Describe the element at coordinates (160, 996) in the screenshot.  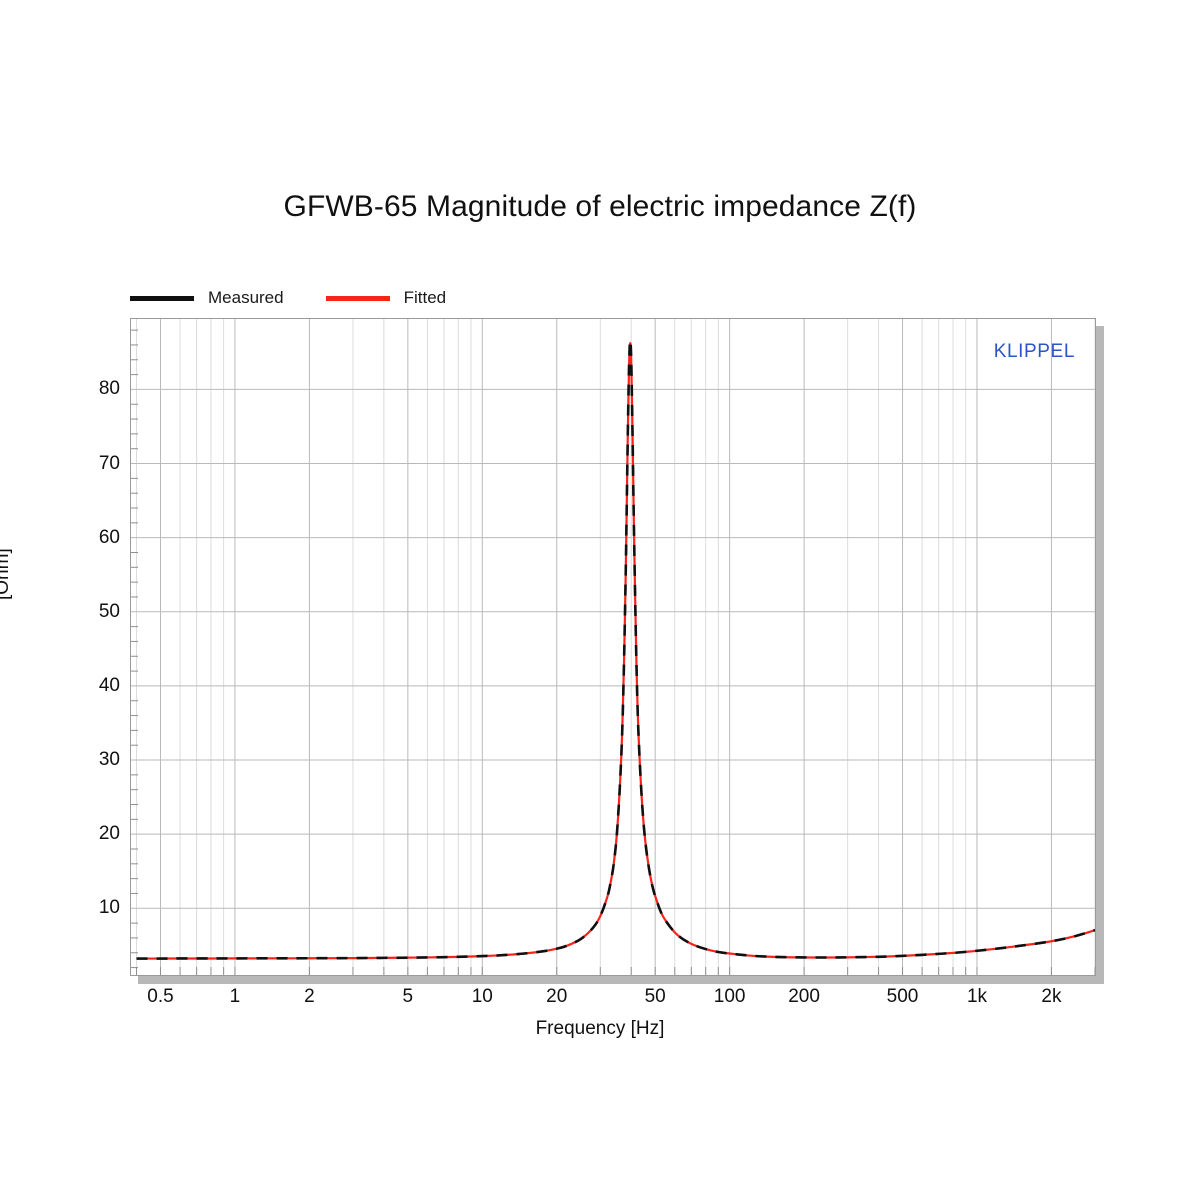
I see `x-tick-label: 0.5` at that location.